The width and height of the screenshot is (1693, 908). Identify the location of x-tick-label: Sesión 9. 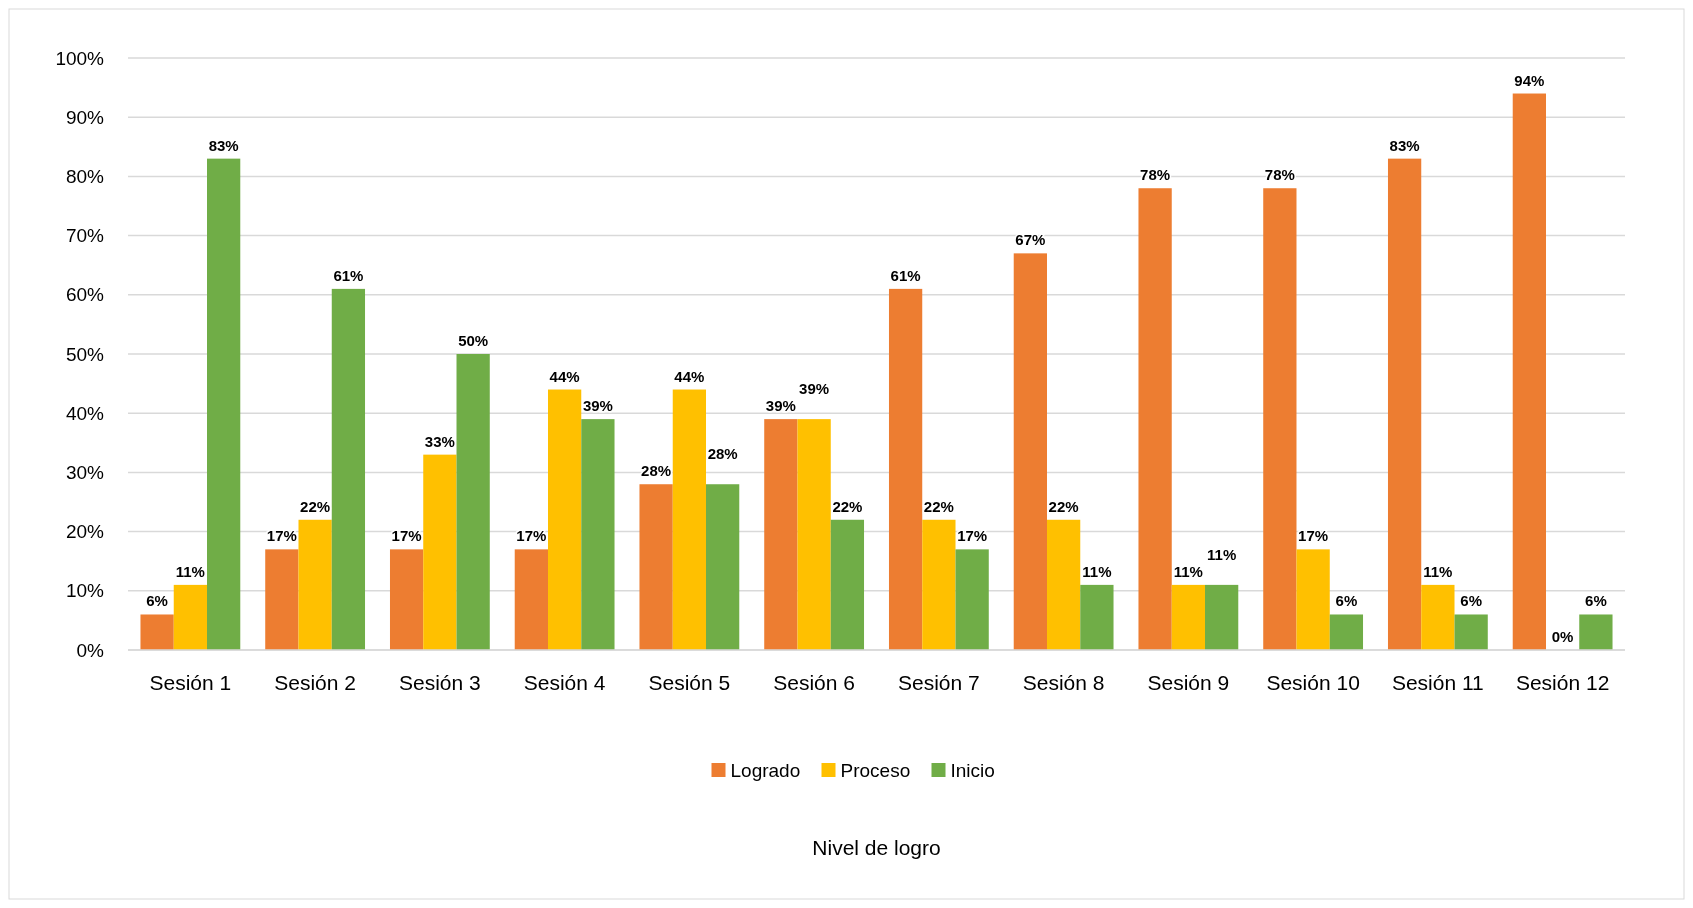
(1188, 682).